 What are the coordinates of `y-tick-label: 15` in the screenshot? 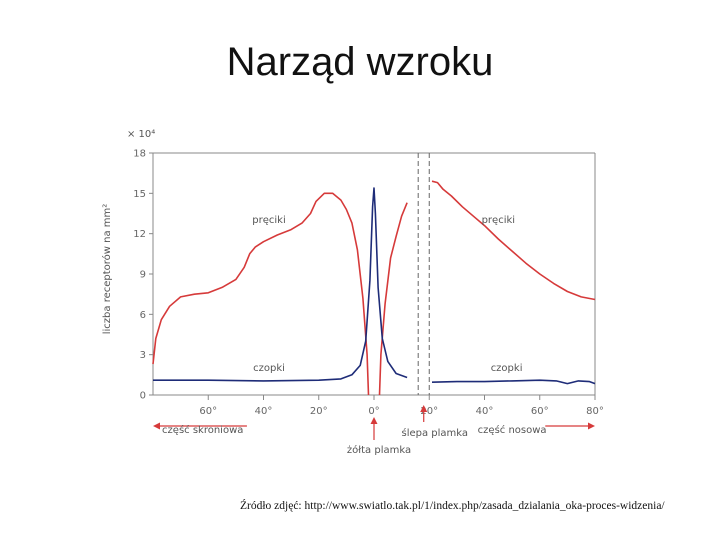 It's located at (139, 194).